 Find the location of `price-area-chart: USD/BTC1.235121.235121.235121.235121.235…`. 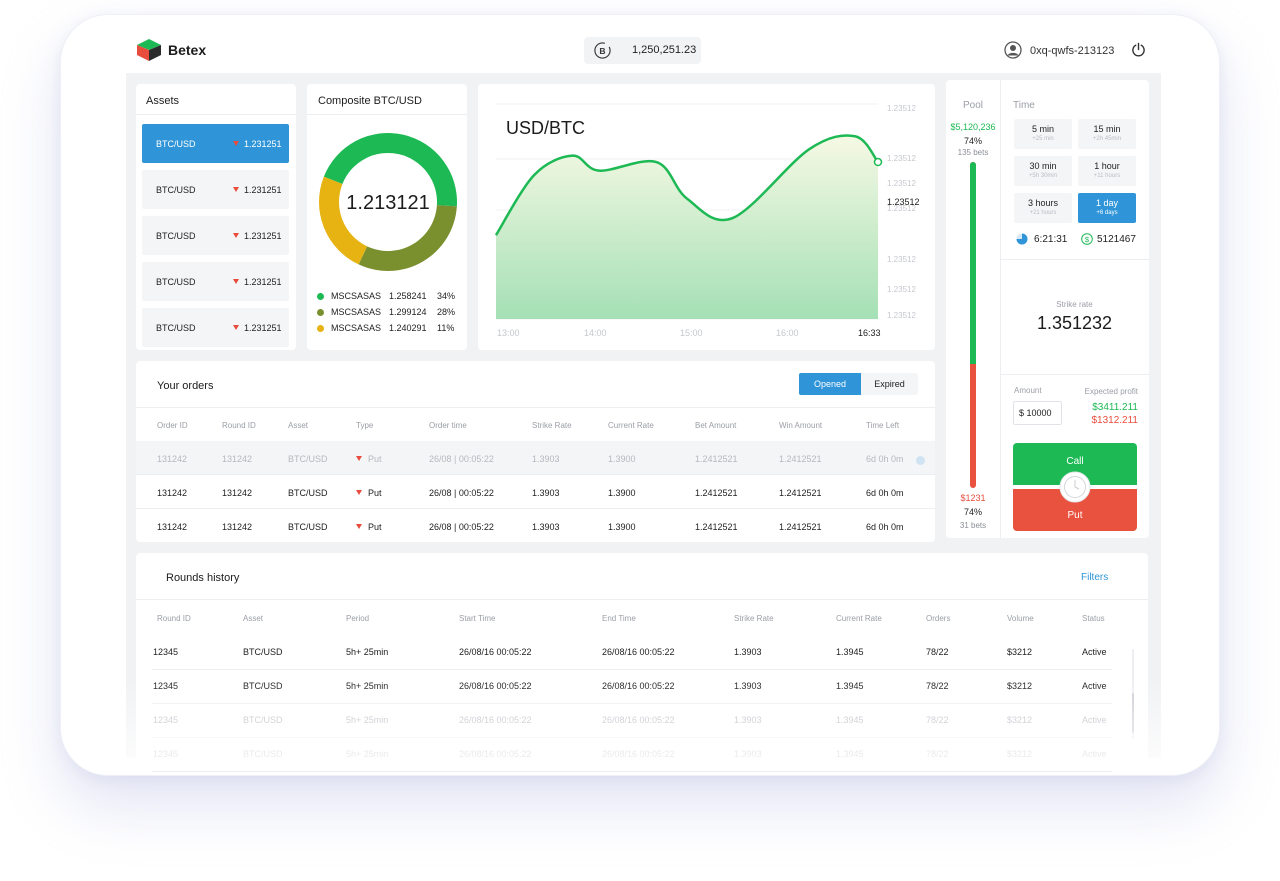

price-area-chart: USD/BTC1.235121.235121.235121.235121.235… is located at coordinates (706, 217).